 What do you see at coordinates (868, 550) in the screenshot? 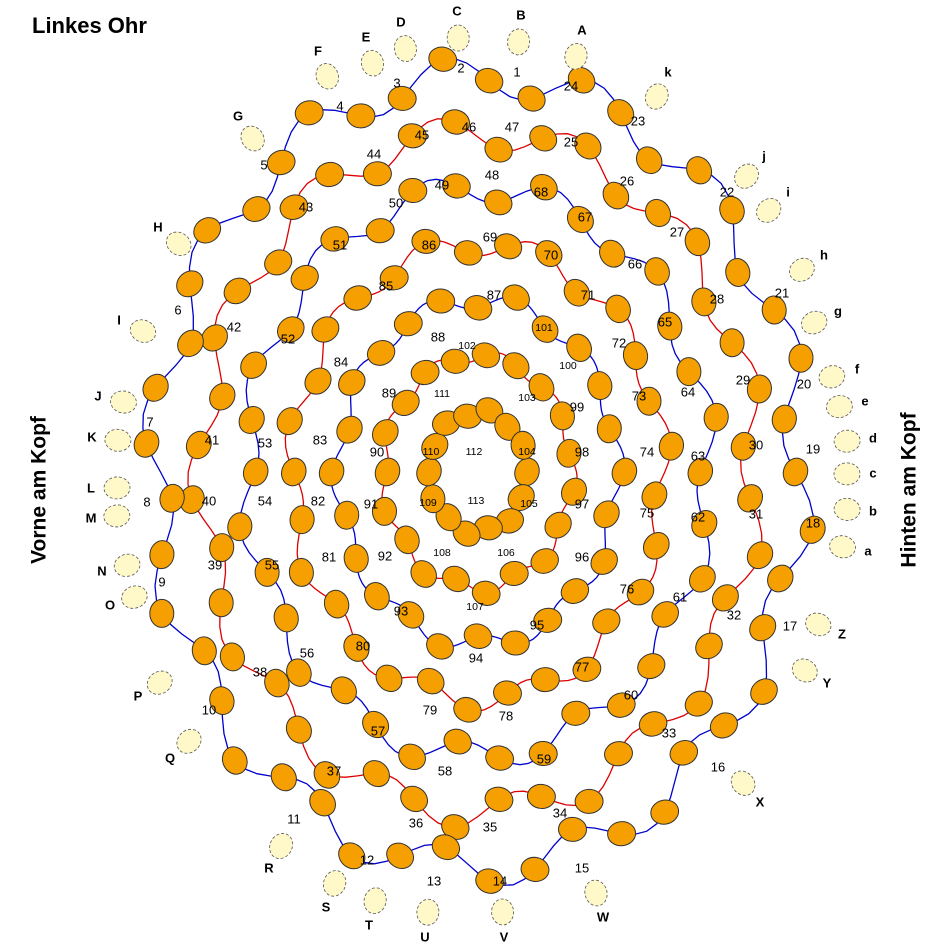
I see `letter-label: a` at bounding box center [868, 550].